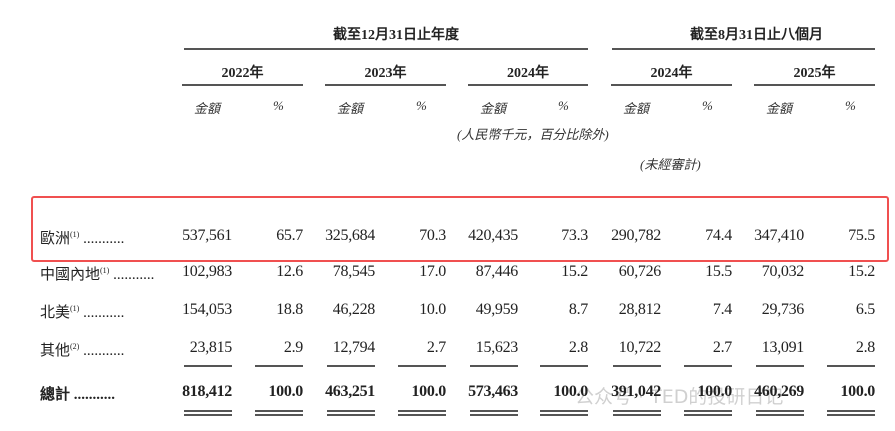 This screenshot has width=895, height=431. I want to click on label-text: 中國內地, so click(70, 275).